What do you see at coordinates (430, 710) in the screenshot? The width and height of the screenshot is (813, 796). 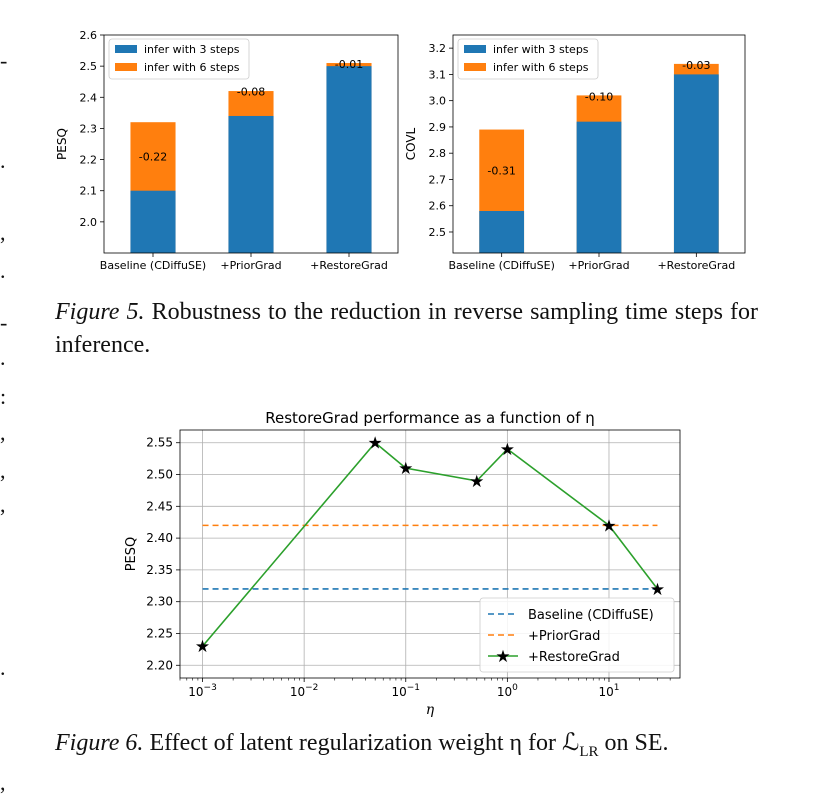 I see `x-axis-label: η` at bounding box center [430, 710].